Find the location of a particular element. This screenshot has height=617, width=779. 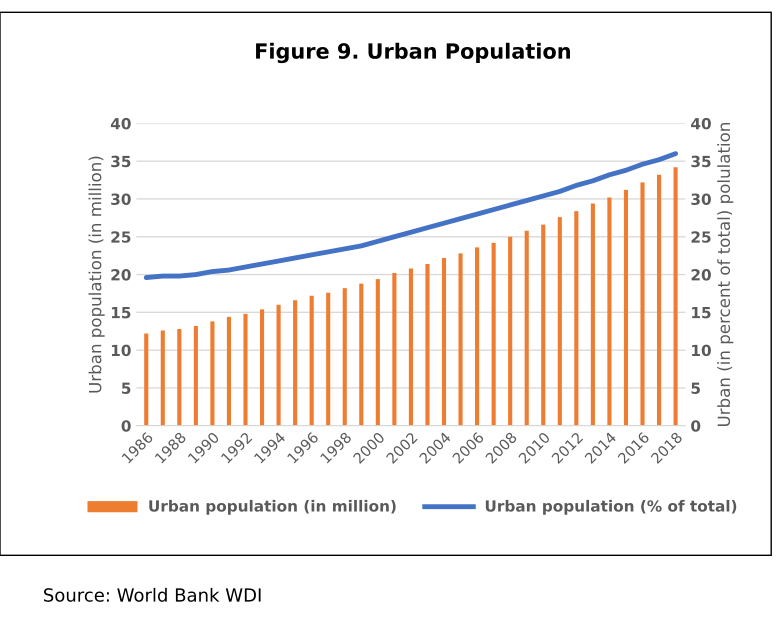

y-tick-label: 25 is located at coordinates (120, 237).